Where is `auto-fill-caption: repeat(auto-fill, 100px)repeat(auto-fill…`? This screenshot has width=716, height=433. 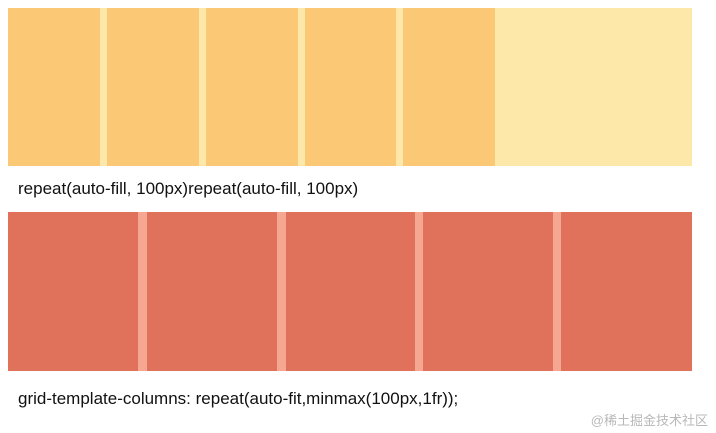 auto-fill-caption: repeat(auto-fill, 100px)repeat(auto-fill… is located at coordinates (188, 188).